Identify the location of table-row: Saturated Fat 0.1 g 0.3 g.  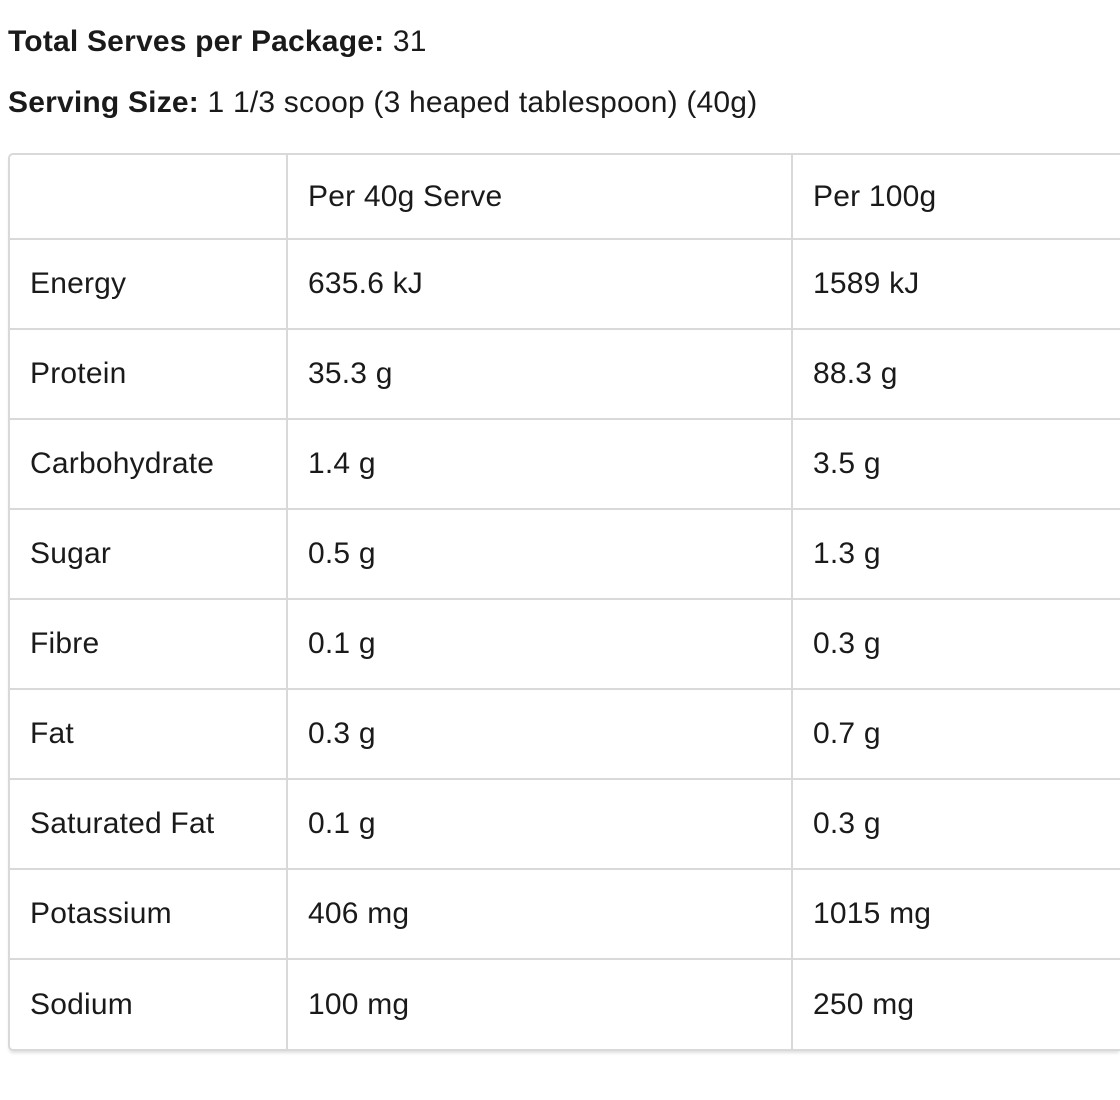
(565, 823).